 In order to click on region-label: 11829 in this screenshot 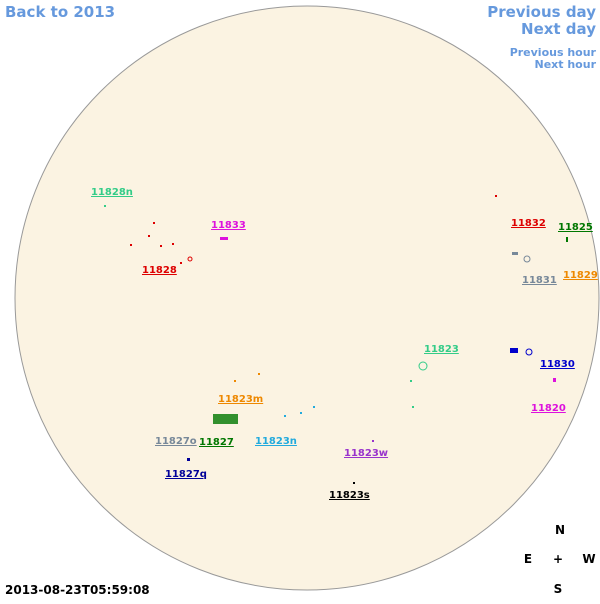, I will do `click(580, 275)`.